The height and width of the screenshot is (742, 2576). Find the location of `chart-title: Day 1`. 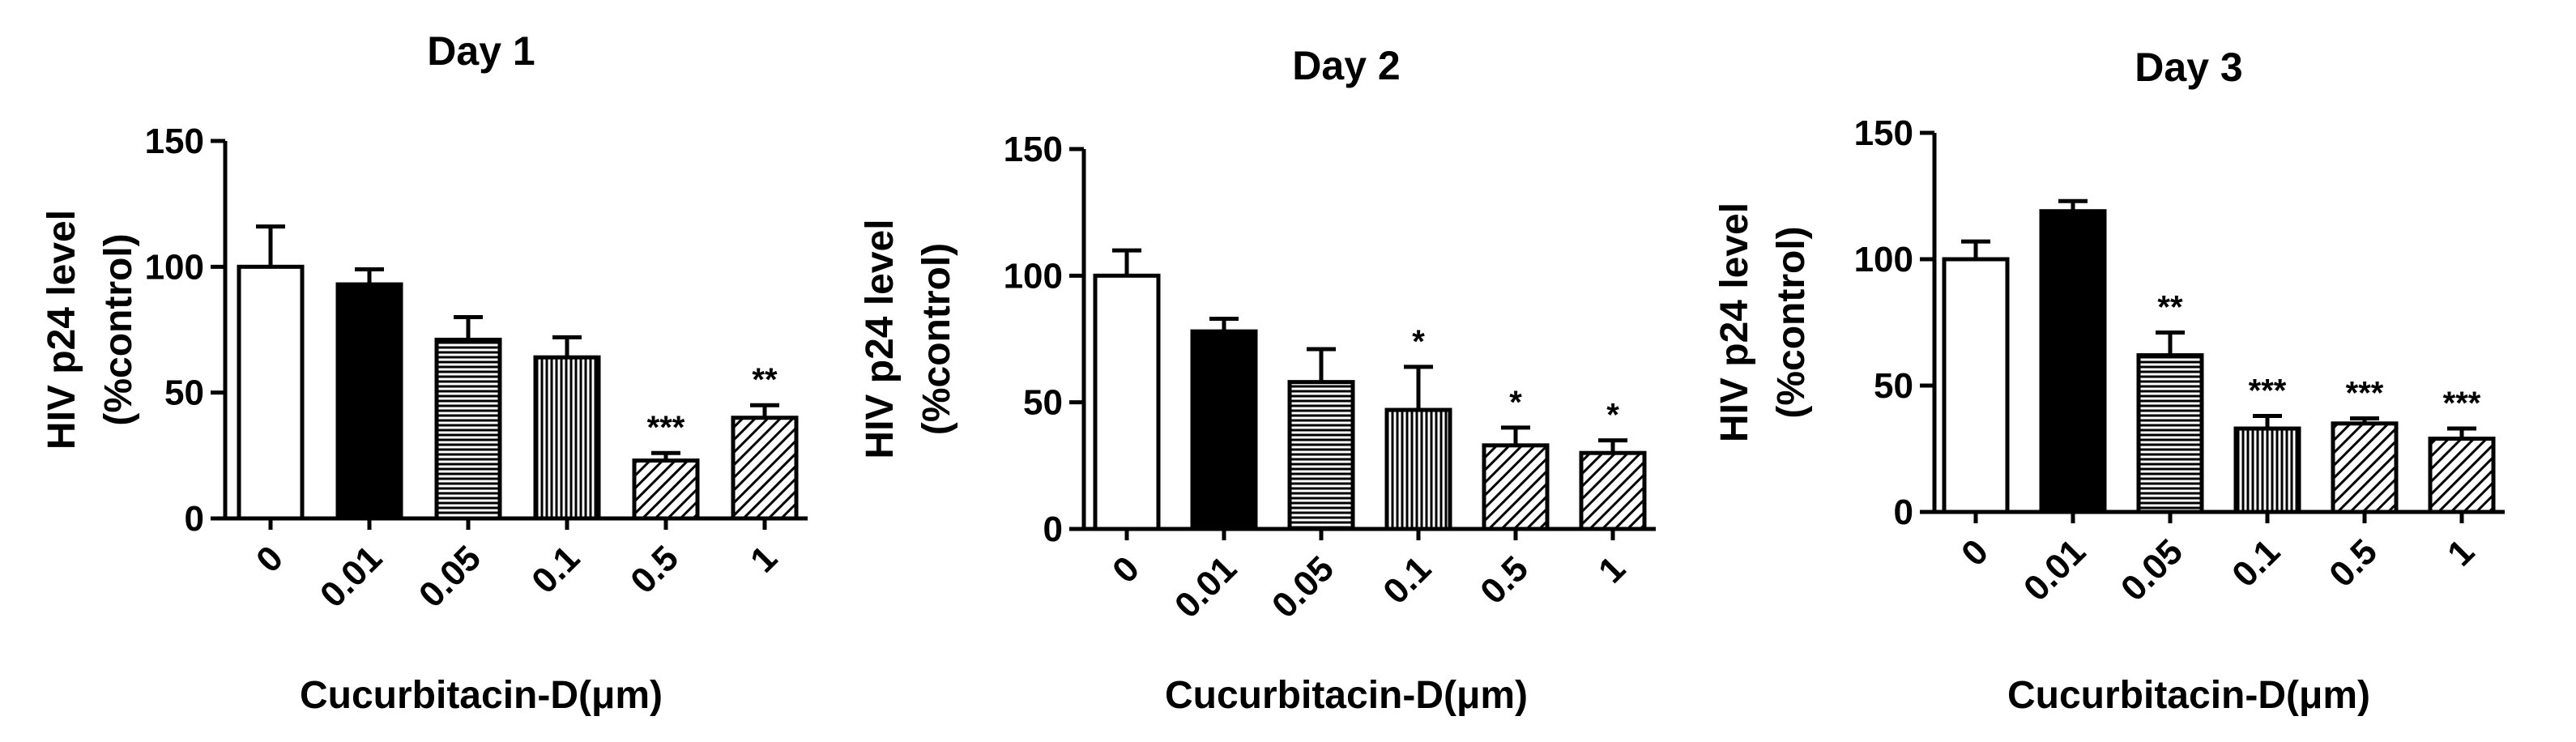

chart-title: Day 1 is located at coordinates (481, 51).